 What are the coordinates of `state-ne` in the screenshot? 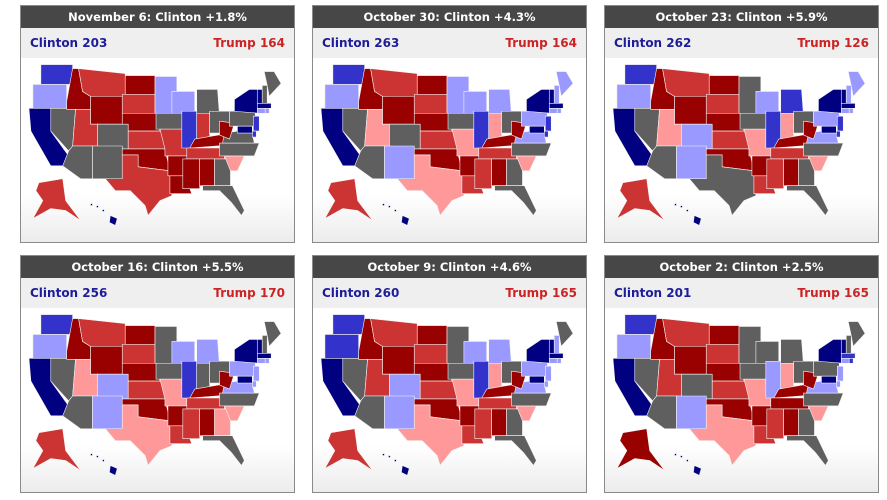 It's located at (725, 372).